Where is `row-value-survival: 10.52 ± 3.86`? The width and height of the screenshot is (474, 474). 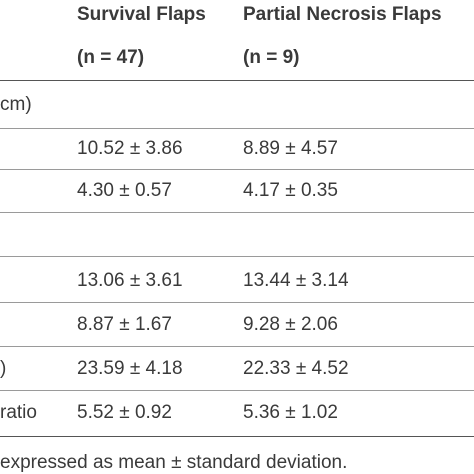 row-value-survival: 10.52 ± 3.86 is located at coordinates (130, 148).